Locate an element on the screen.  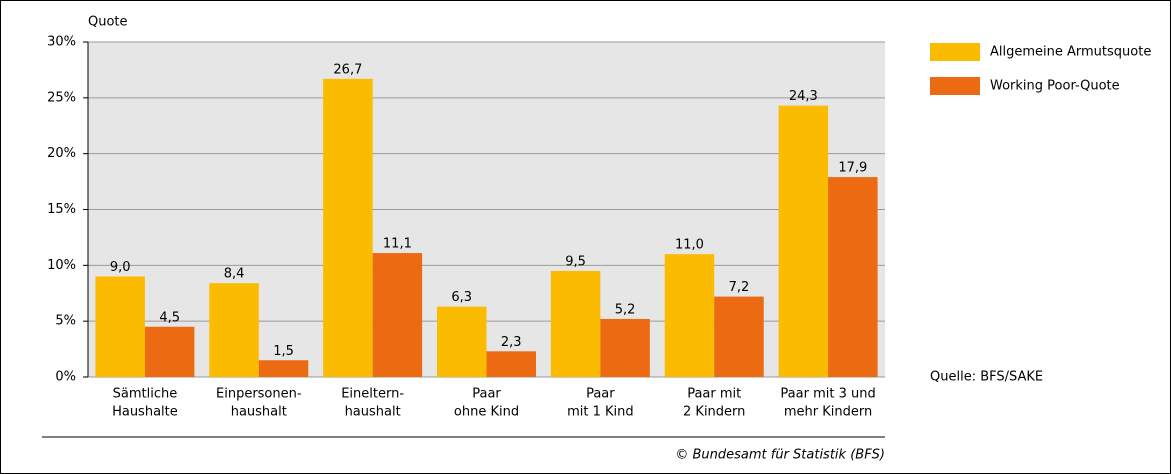
y-tick-label: 30% is located at coordinates (61, 42).